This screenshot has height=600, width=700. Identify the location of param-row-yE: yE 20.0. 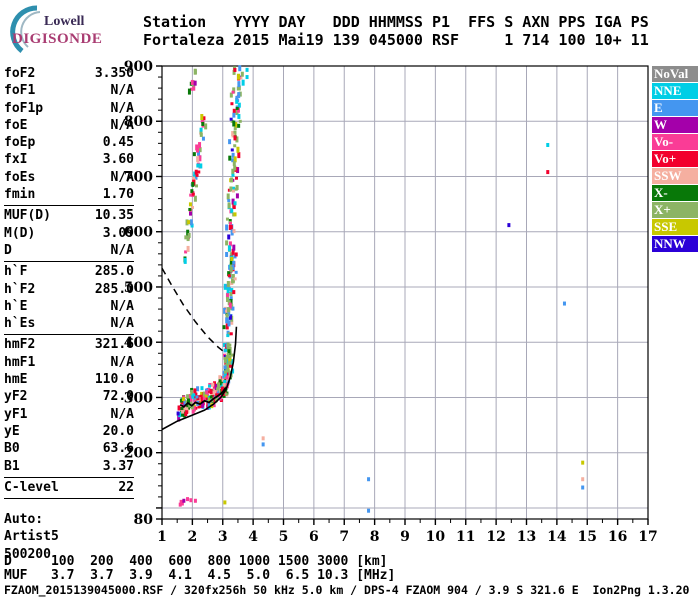
(69, 431).